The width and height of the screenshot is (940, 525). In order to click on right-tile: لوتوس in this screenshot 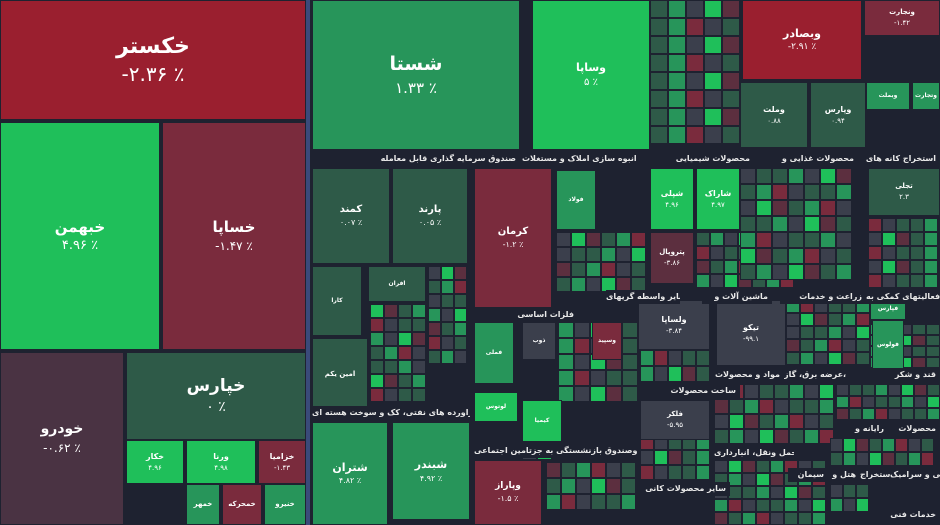, I will do `click(496, 407)`.